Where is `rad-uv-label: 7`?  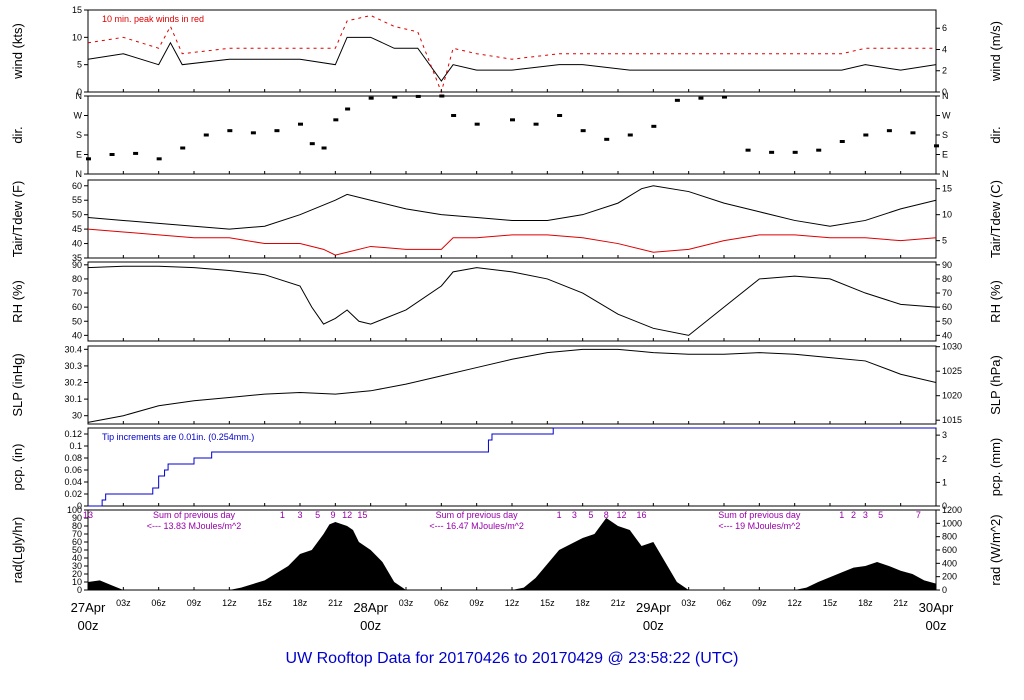 rad-uv-label: 7 is located at coordinates (918, 515).